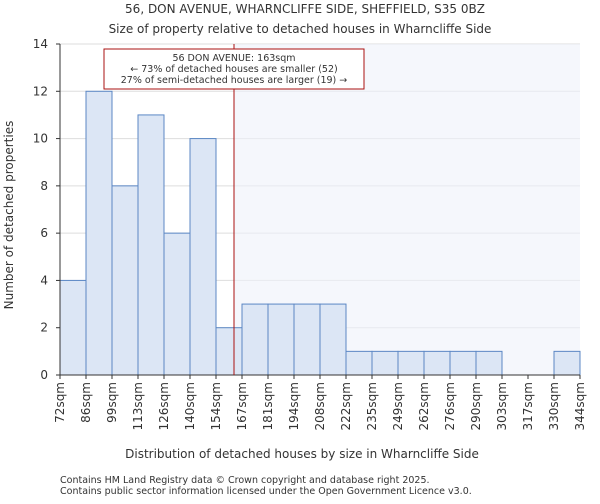  What do you see at coordinates (86, 402) in the screenshot?
I see `x-tick-label: 86sqm` at bounding box center [86, 402].